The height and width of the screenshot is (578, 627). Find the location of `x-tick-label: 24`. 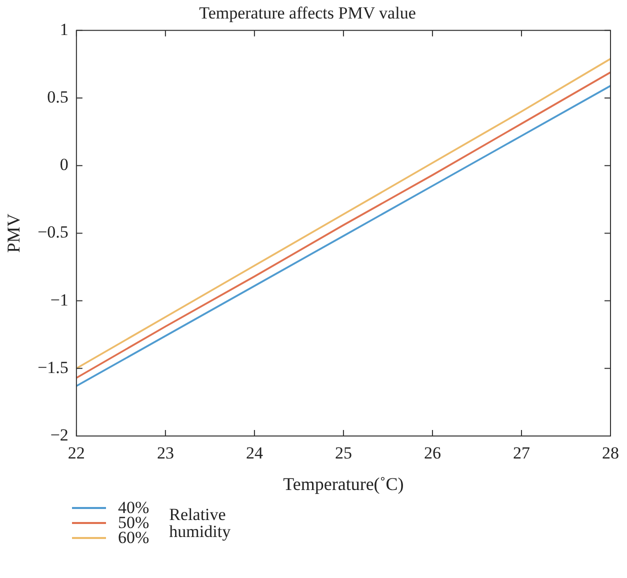

x-tick-label: 24 is located at coordinates (255, 453).